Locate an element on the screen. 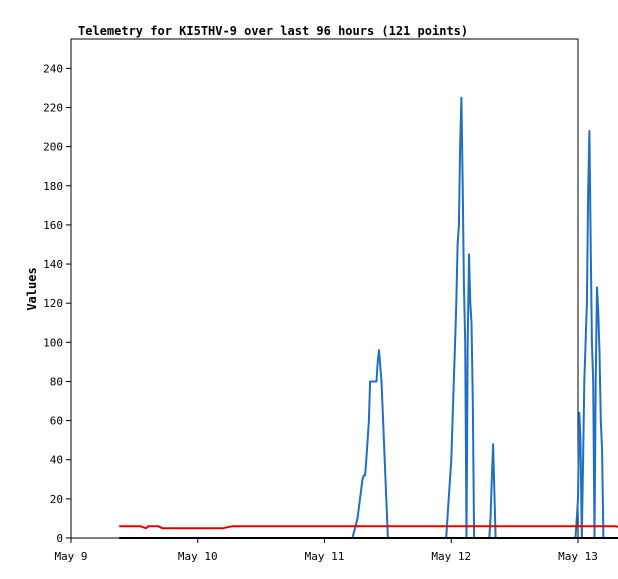  y-tick-label: 160 is located at coordinates (53, 225).